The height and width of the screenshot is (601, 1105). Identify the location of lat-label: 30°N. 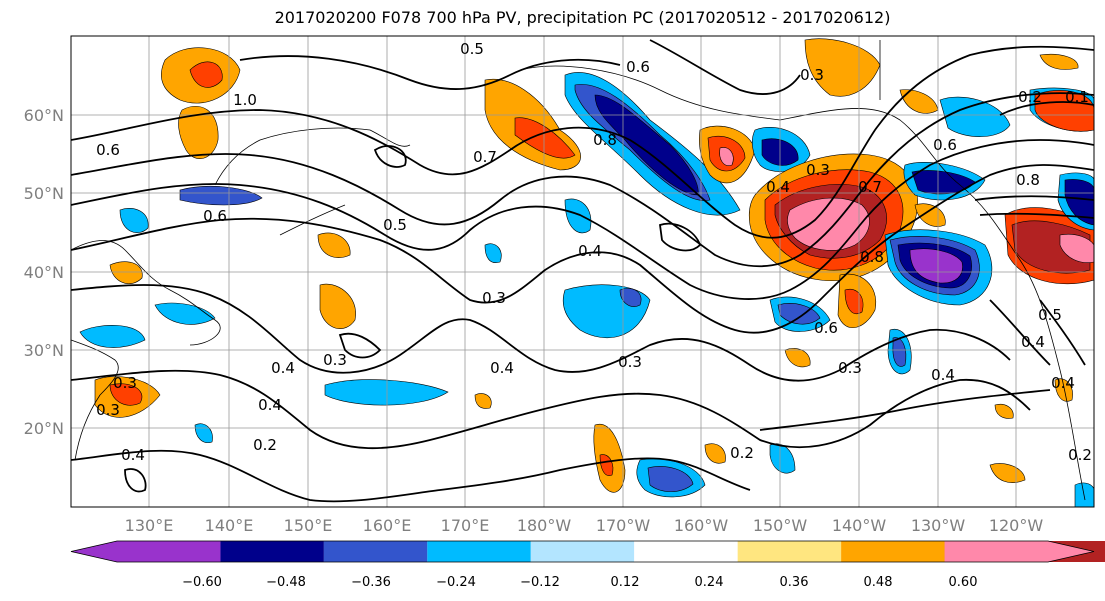
(44, 350).